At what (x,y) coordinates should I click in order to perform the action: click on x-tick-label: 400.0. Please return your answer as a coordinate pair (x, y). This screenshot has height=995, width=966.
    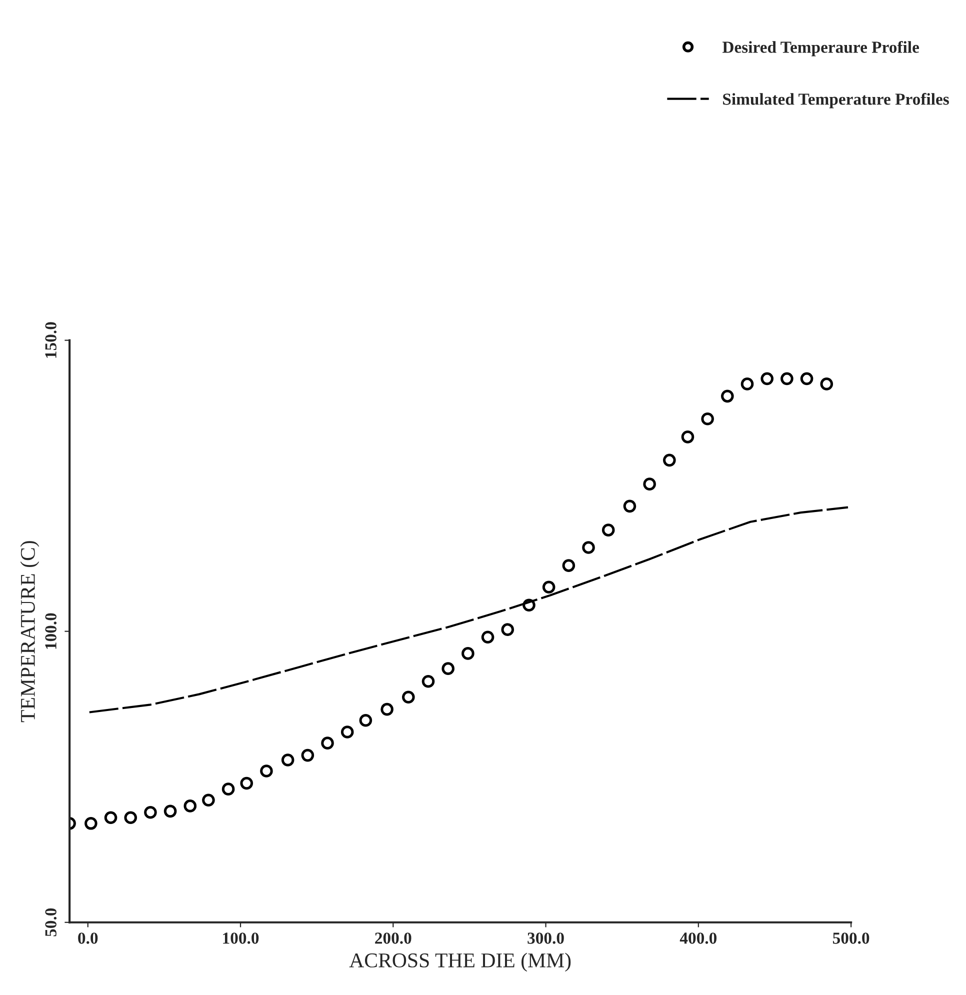
    Looking at the image, I should click on (698, 938).